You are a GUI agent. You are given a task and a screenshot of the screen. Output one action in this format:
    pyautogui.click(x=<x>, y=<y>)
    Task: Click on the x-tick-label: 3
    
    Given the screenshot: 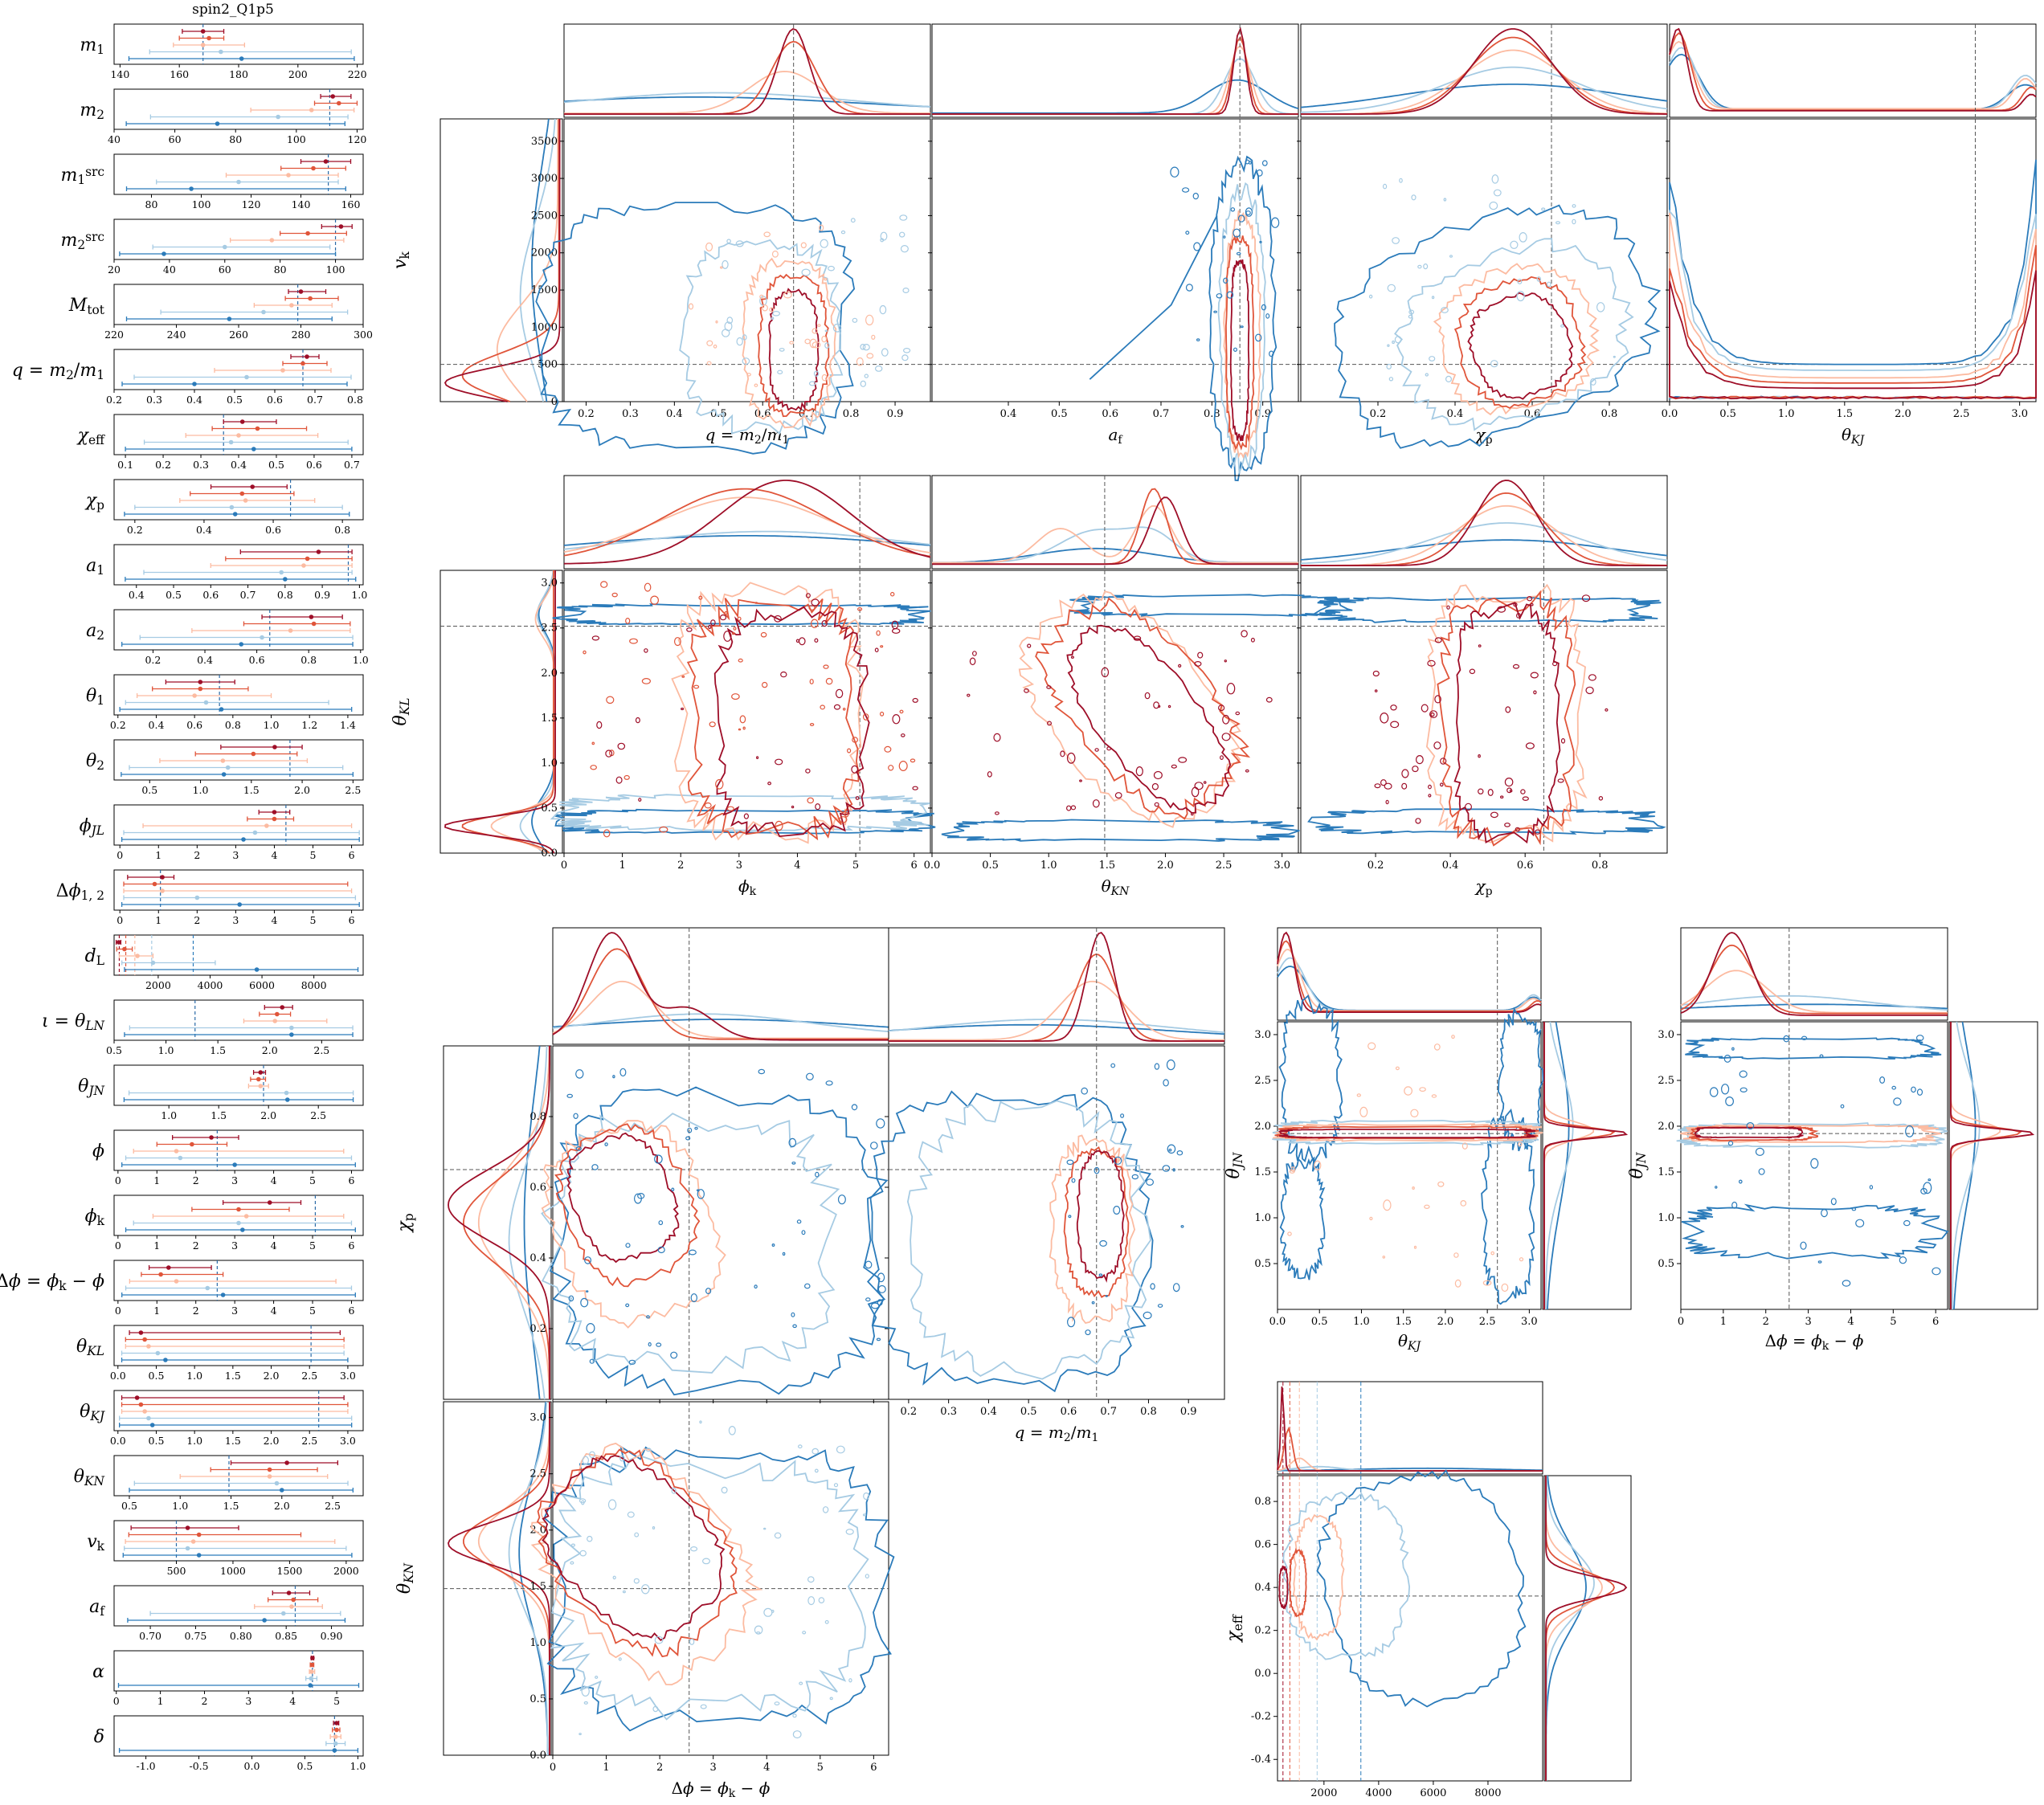 What is the action you would take?
    pyautogui.click(x=234, y=1180)
    